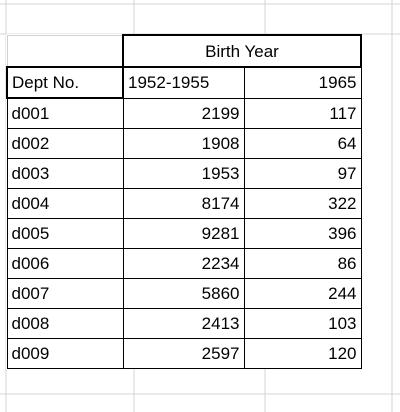 The height and width of the screenshot is (412, 400). What do you see at coordinates (65, 82) in the screenshot?
I see `dept-no-header: Dept No.` at bounding box center [65, 82].